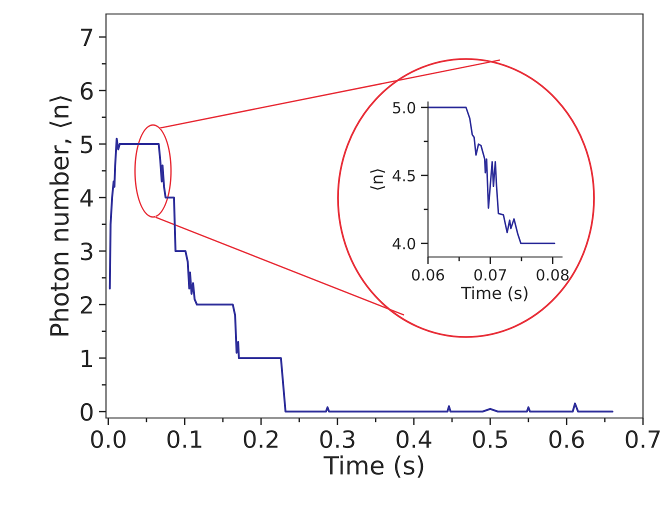 Image resolution: width=672 pixels, height=509 pixels. What do you see at coordinates (414, 439) in the screenshot?
I see `x-tick-label: 0.4` at bounding box center [414, 439].